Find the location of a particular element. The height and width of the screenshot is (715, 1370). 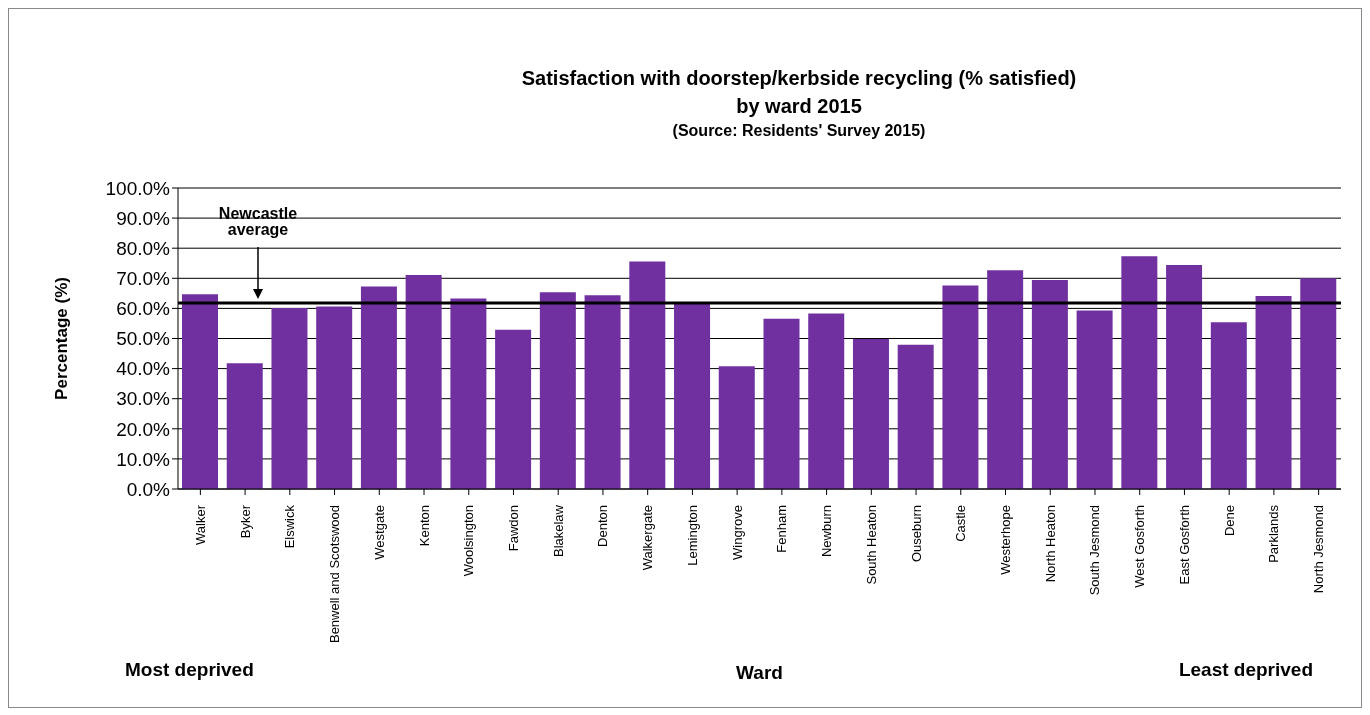

x-tick-label: Elswick is located at coordinates (290, 526).